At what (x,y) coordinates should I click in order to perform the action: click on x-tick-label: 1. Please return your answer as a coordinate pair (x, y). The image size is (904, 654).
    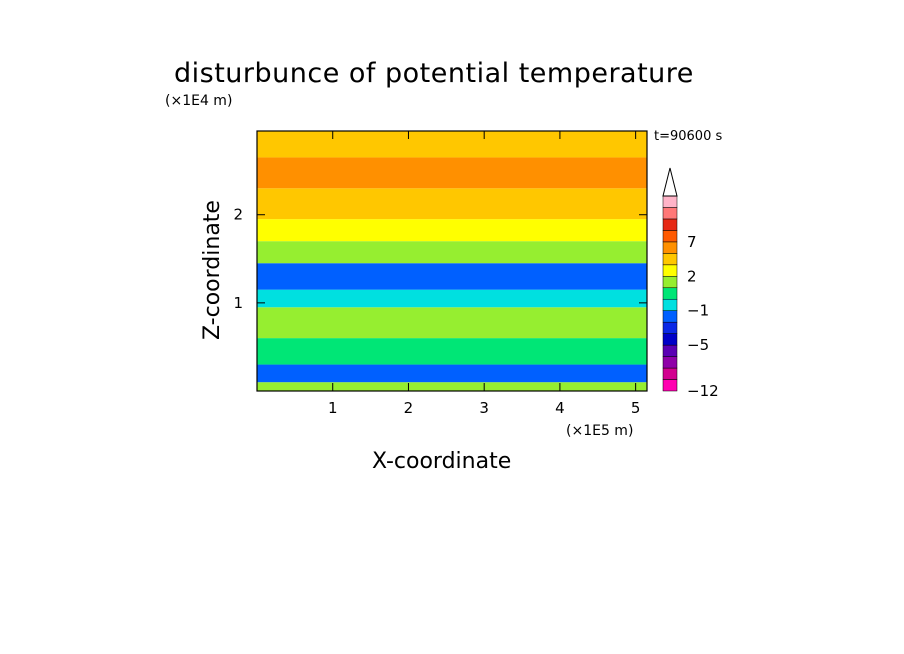
    Looking at the image, I should click on (333, 408).